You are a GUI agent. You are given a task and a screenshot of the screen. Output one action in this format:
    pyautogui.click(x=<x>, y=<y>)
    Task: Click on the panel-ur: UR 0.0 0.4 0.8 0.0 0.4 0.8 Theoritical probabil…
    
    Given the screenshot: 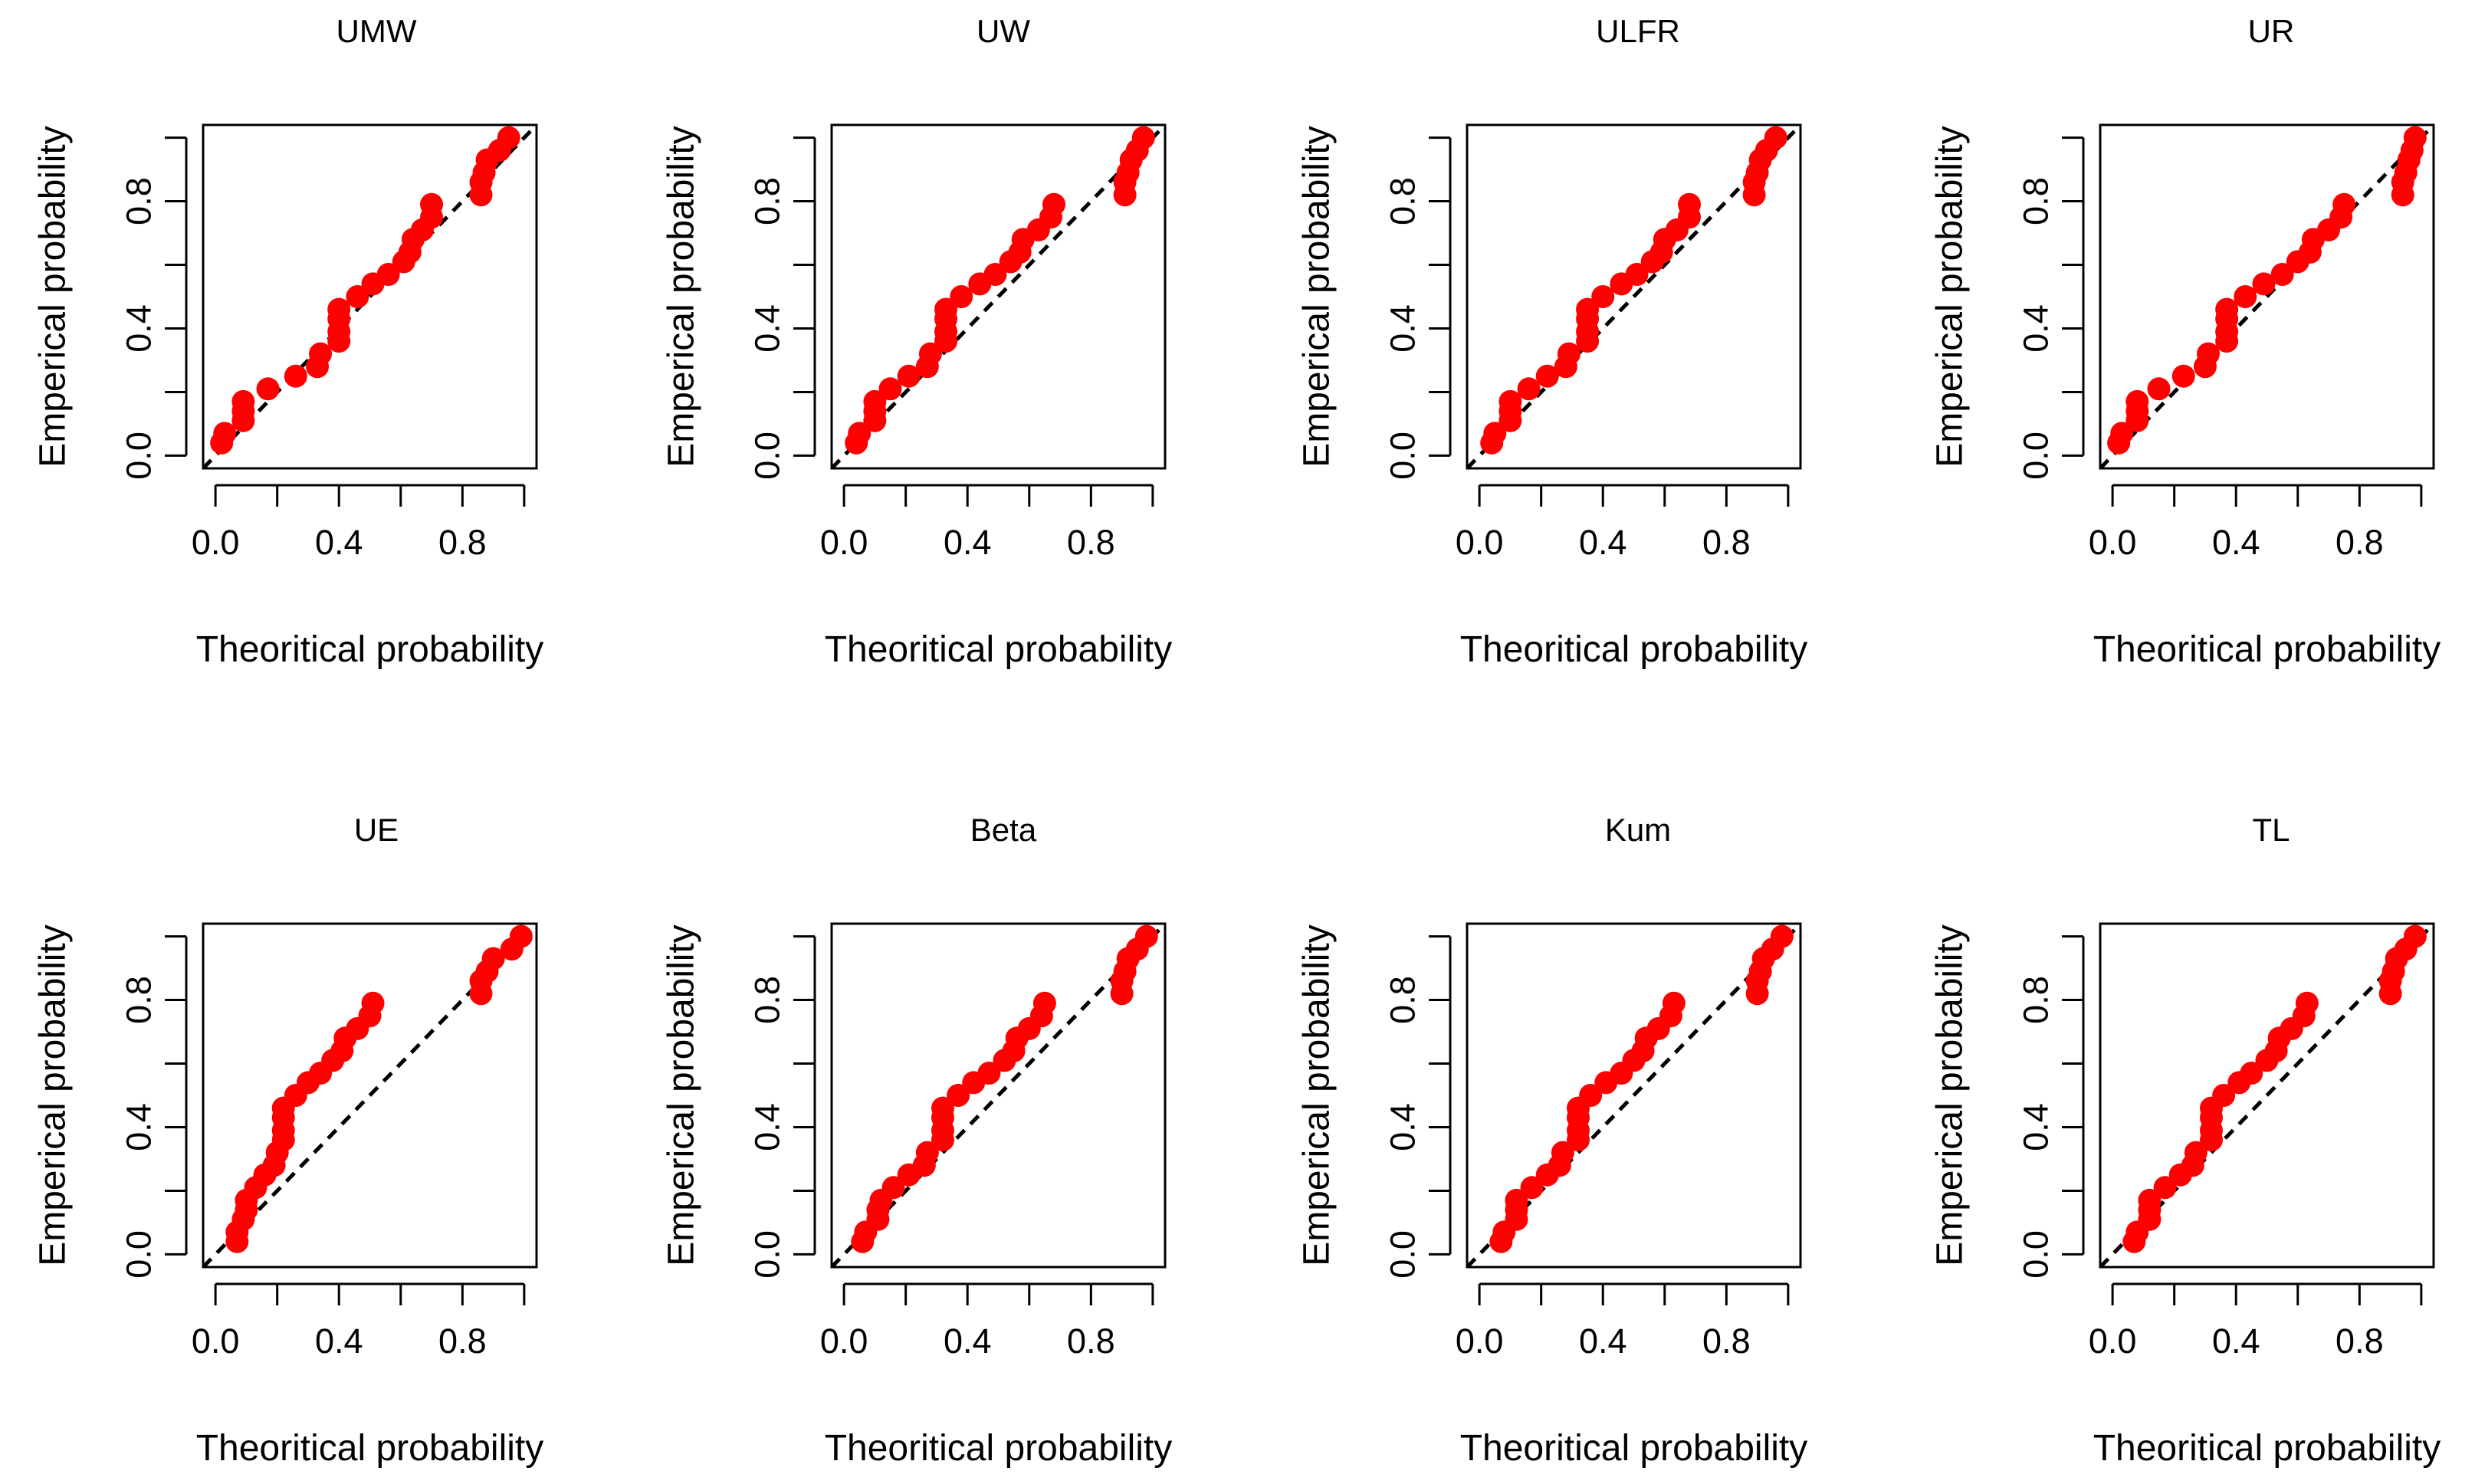 What is the action you would take?
    pyautogui.click(x=2185, y=341)
    